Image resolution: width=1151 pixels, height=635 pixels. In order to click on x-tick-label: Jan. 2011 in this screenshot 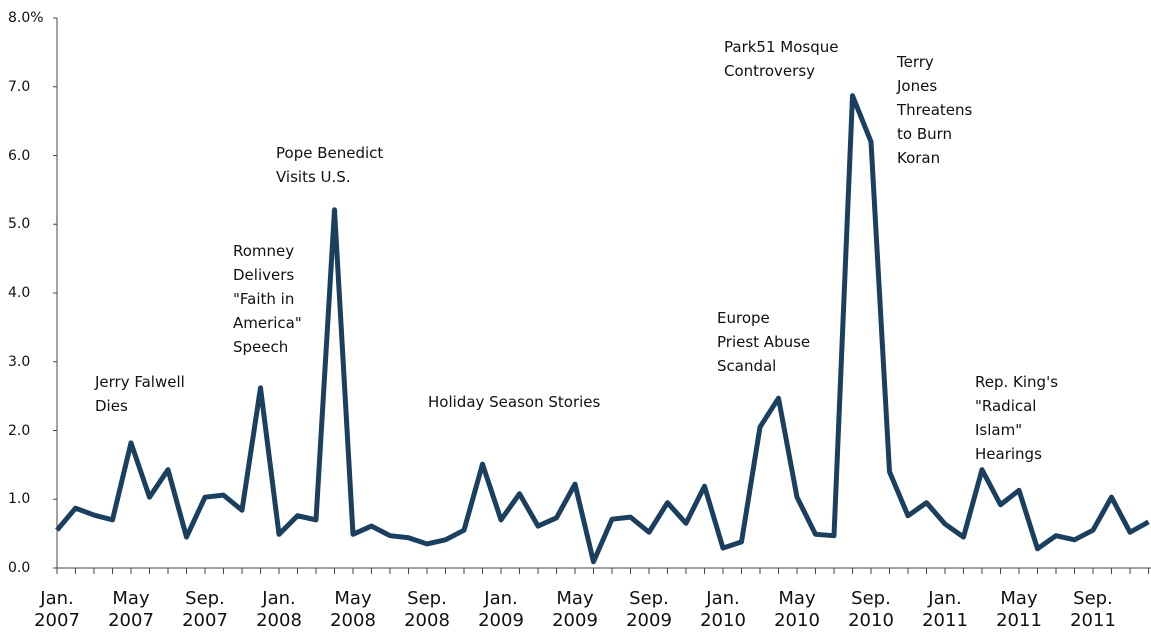, I will do `click(945, 609)`.